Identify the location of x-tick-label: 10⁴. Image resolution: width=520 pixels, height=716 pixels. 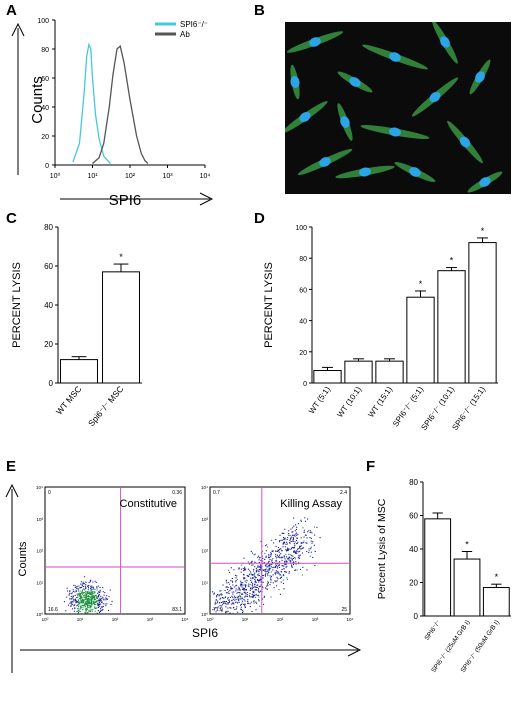
(205, 176).